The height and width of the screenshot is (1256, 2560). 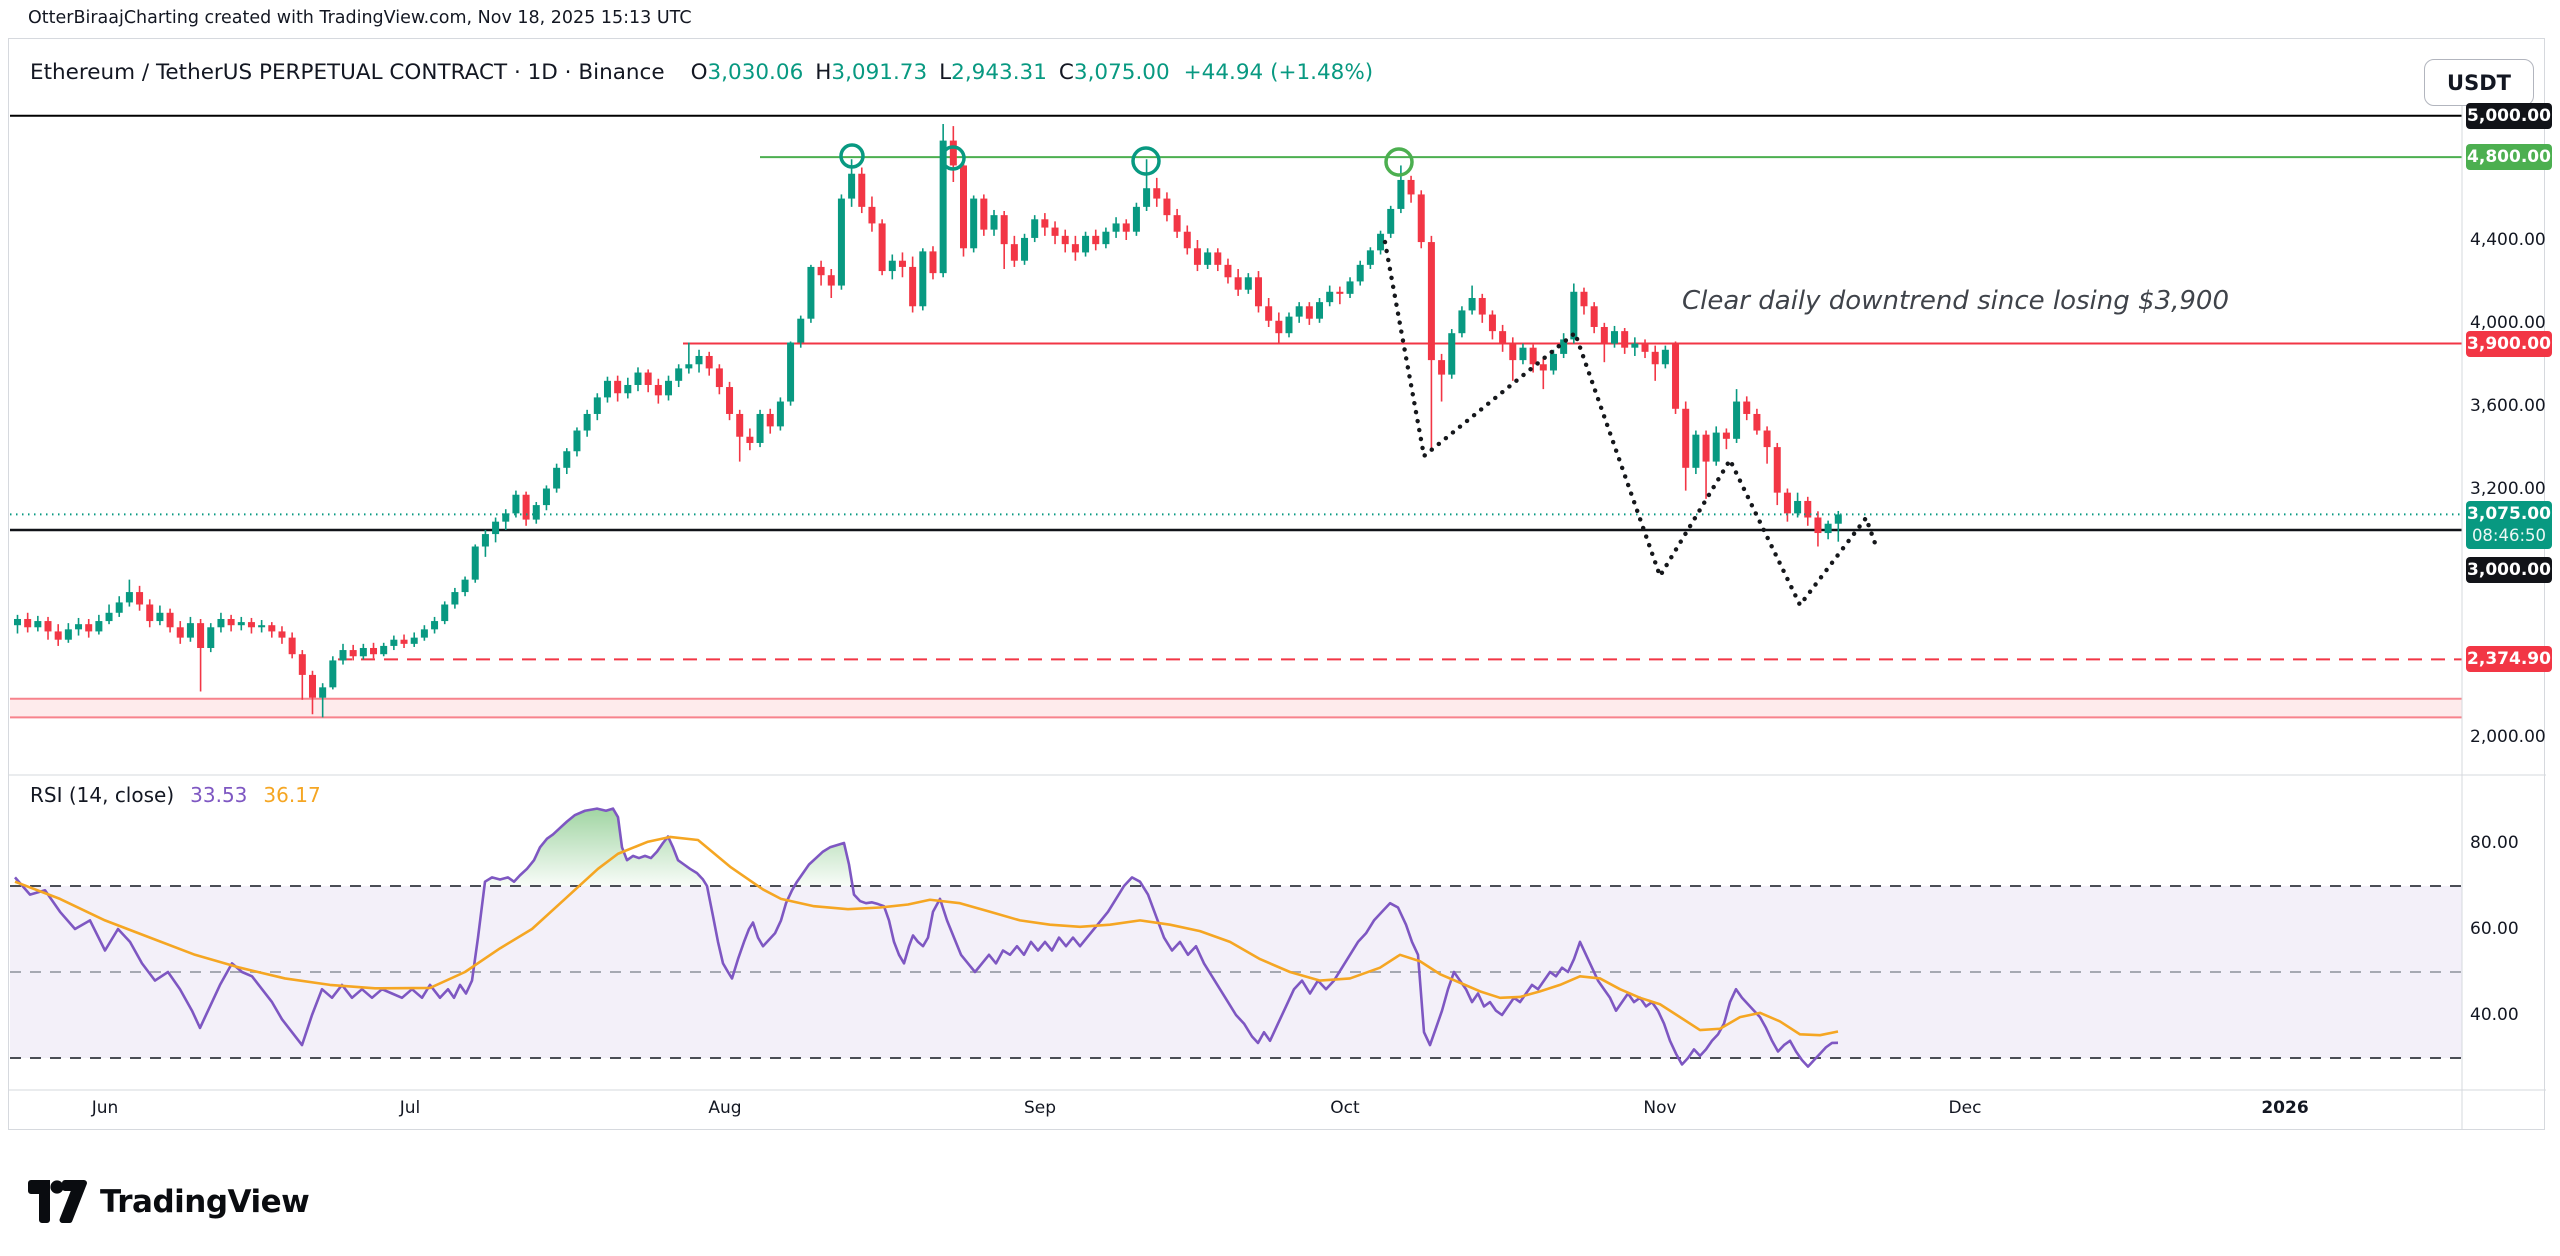 I want to click on time-label-2026: 2026, so click(x=2285, y=1108).